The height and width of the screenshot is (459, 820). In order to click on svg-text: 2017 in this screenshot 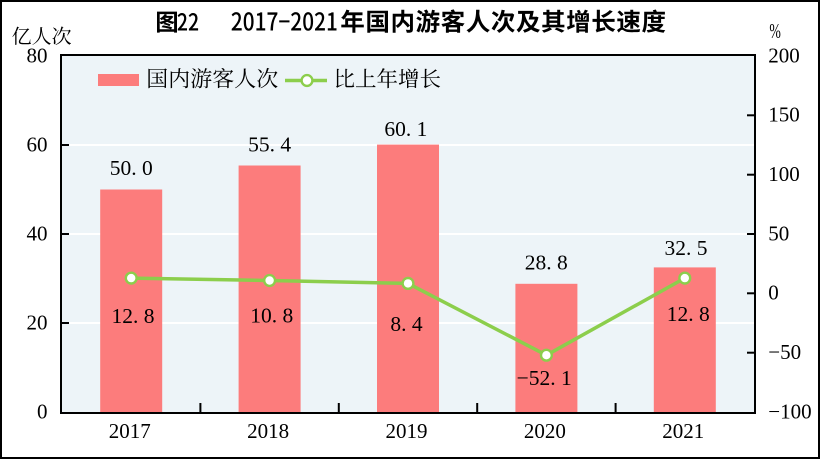, I will do `click(130, 431)`.